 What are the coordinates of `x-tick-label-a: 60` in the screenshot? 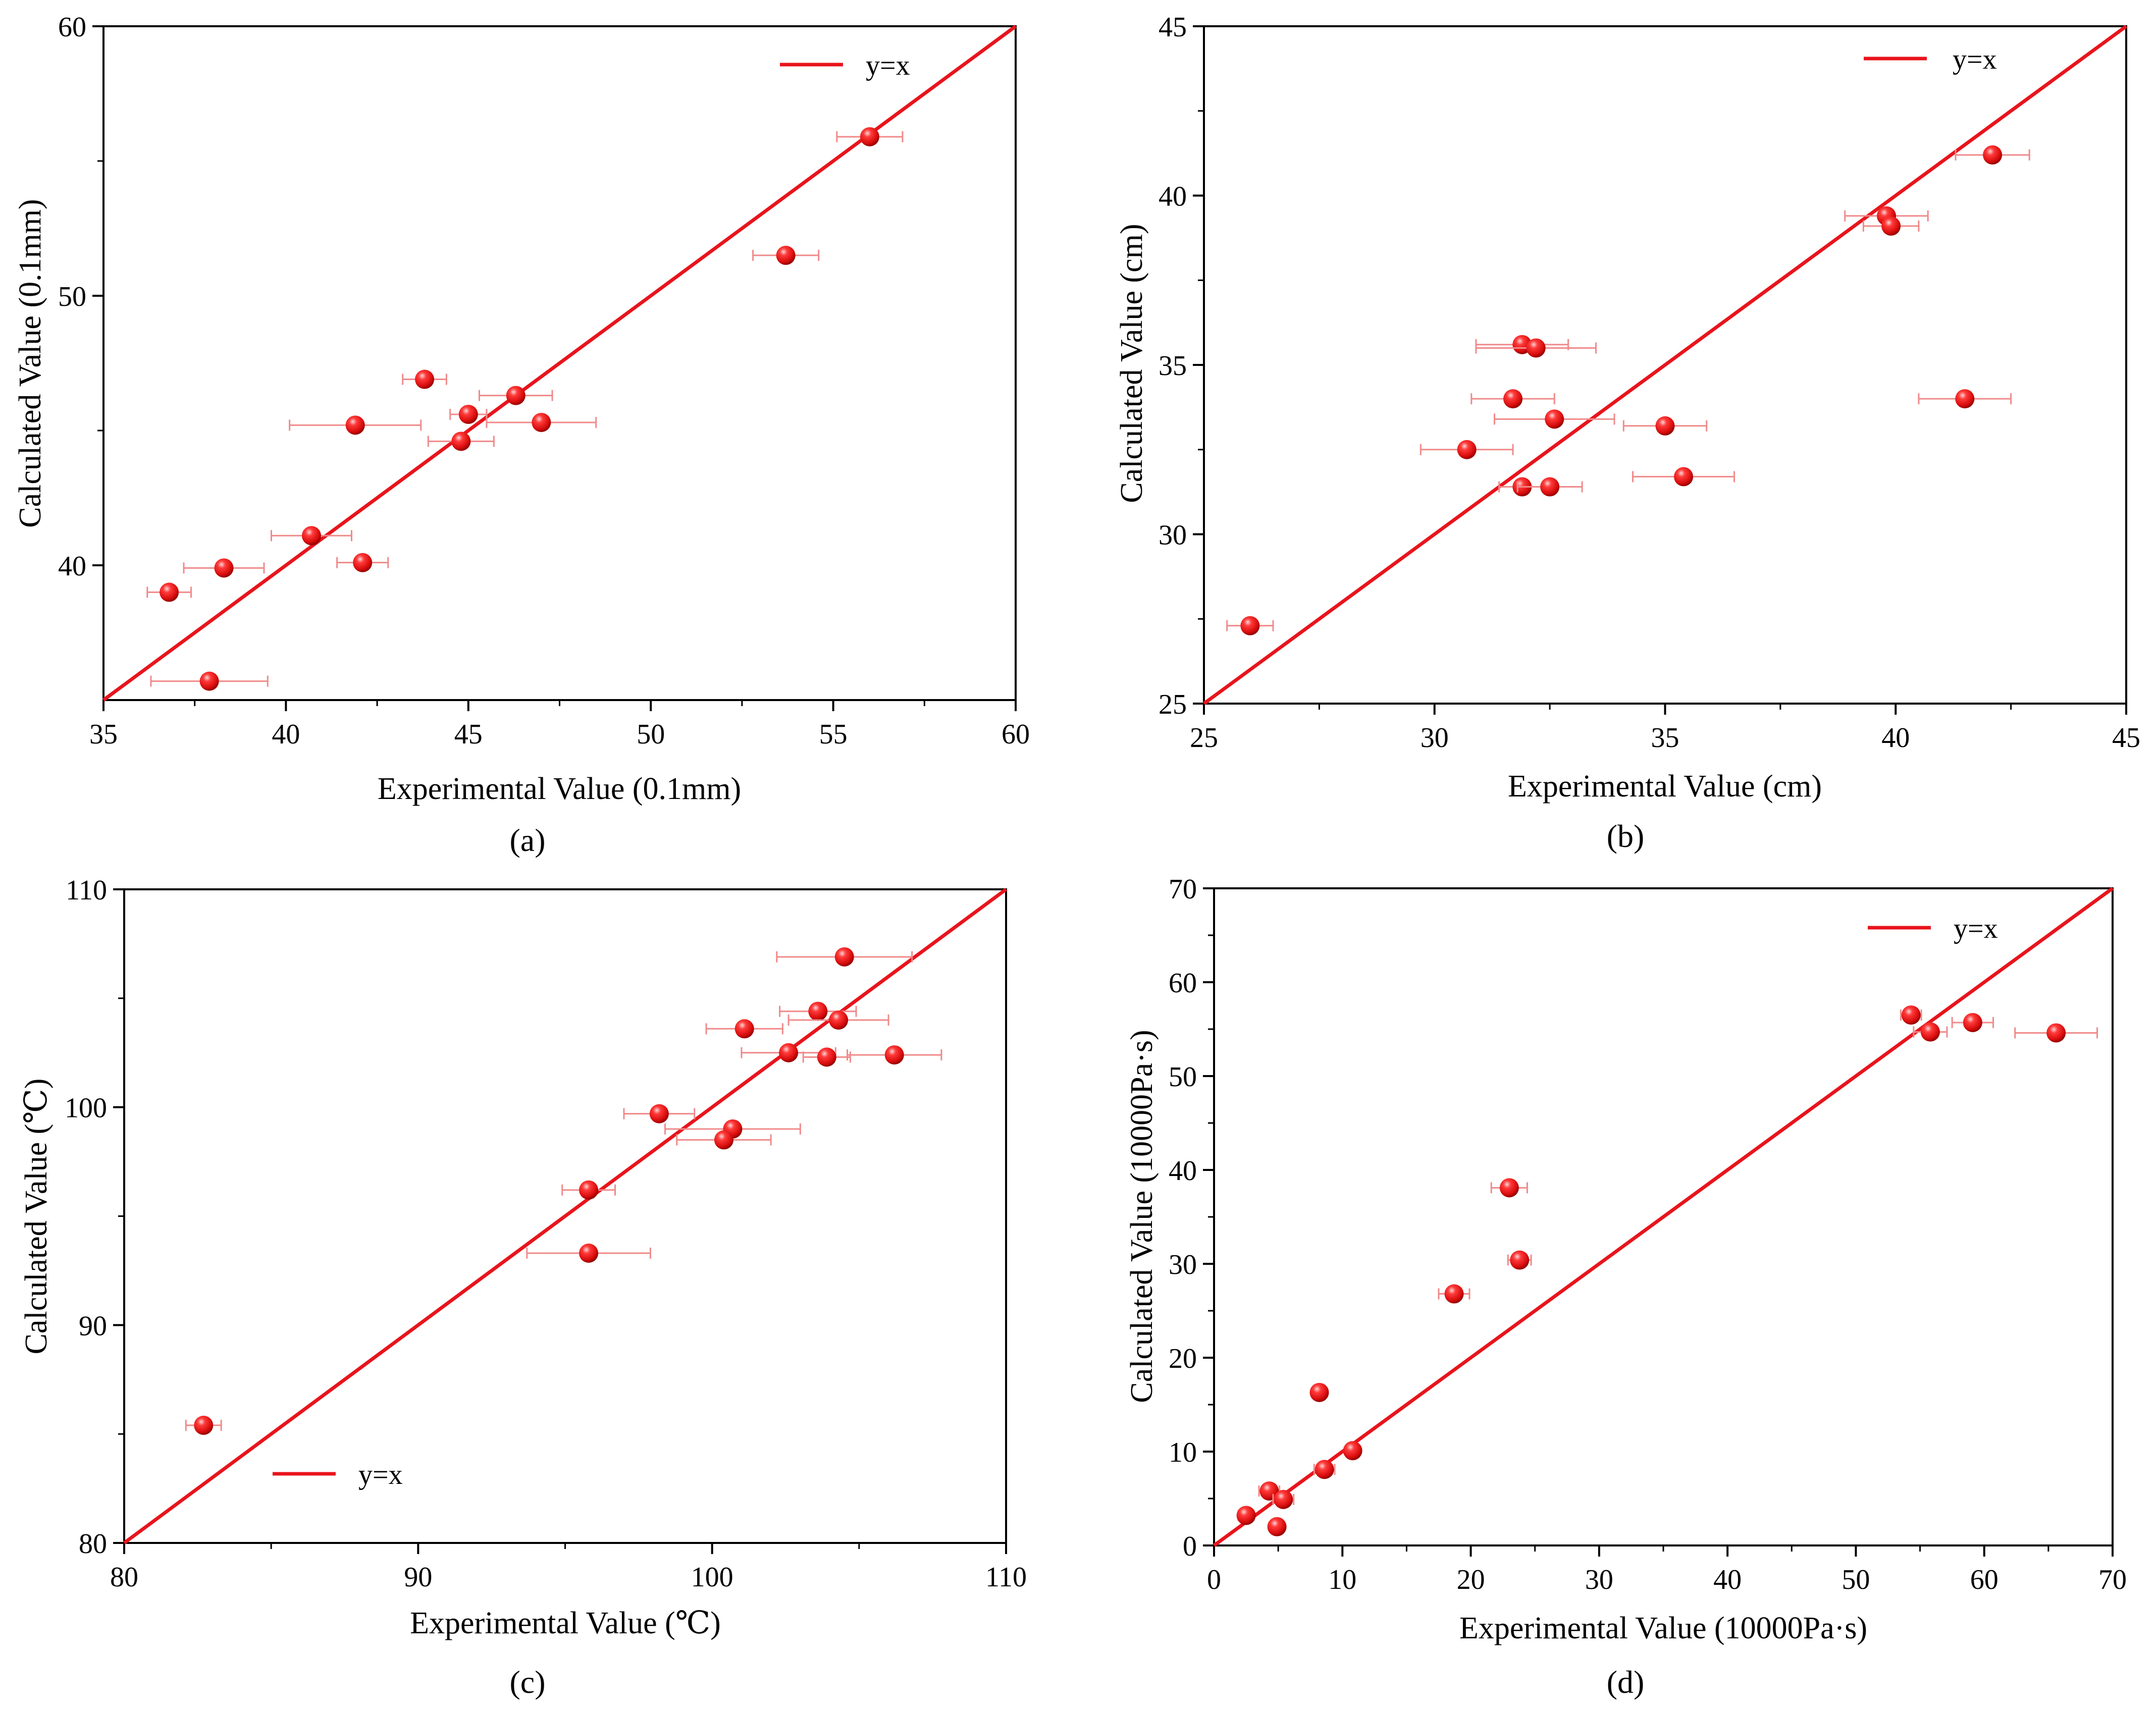 It's located at (1016, 734).